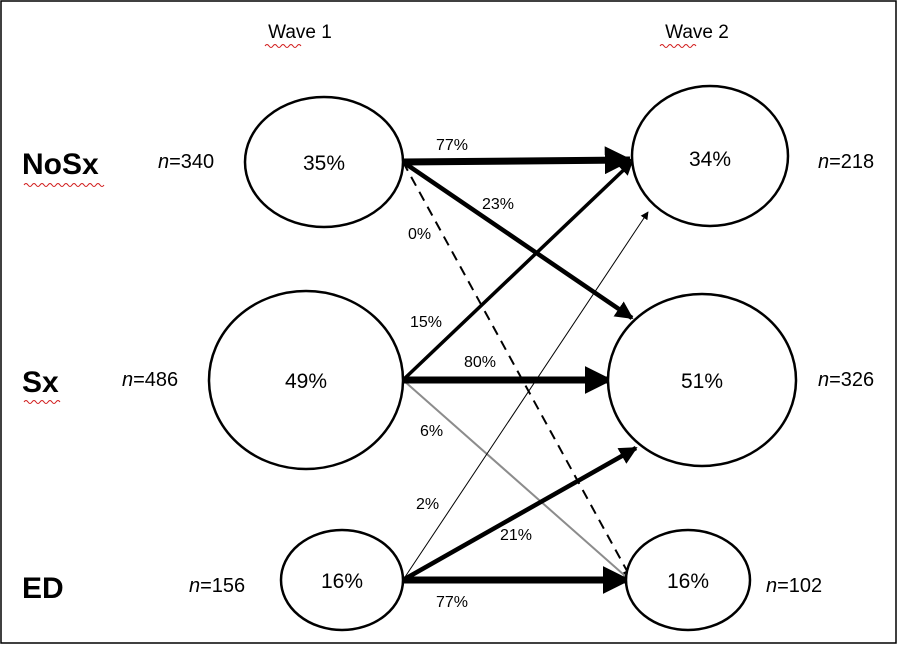 The width and height of the screenshot is (898, 645). What do you see at coordinates (217, 586) in the screenshot?
I see `n-label-wave1-ed: n=156` at bounding box center [217, 586].